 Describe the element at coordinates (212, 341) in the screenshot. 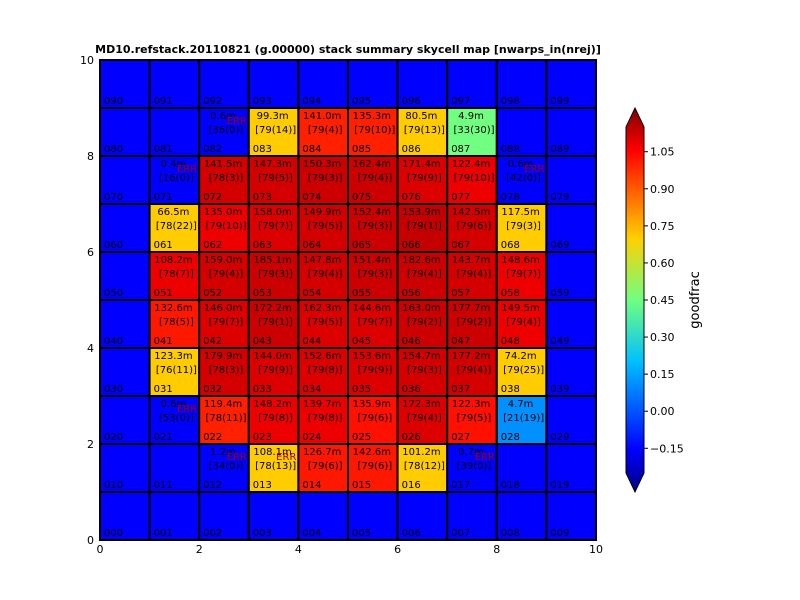

I see `skycell-id-label: 042` at that location.